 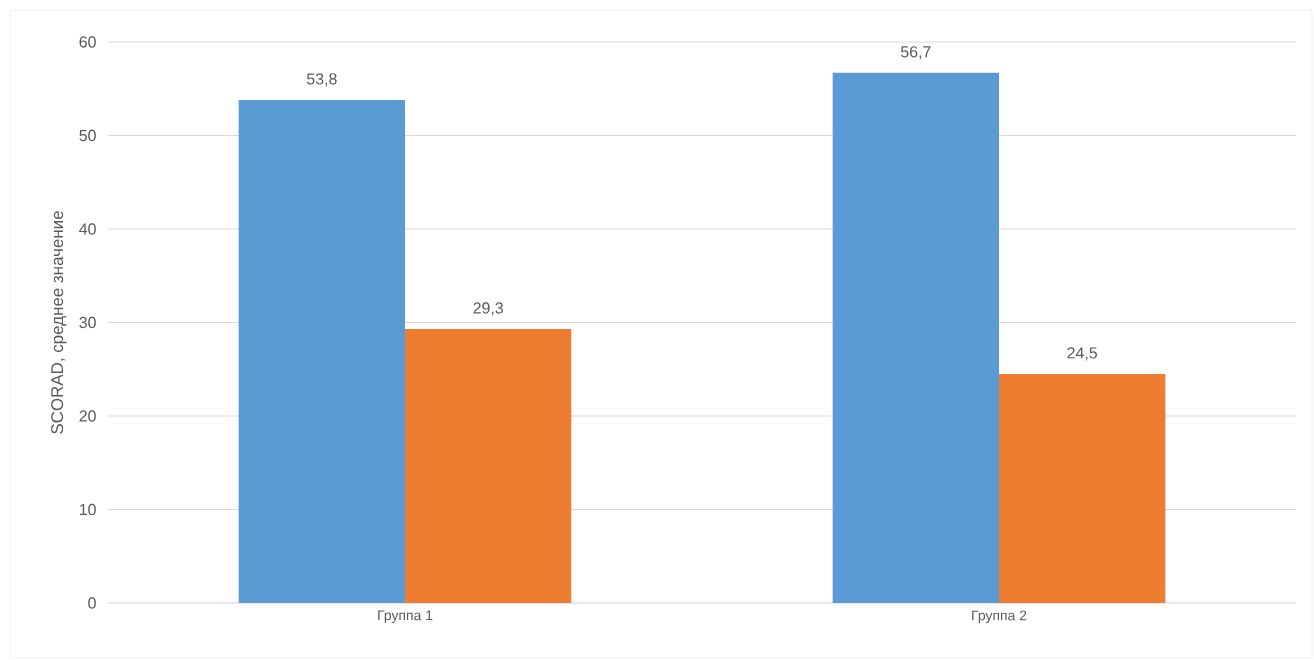 I want to click on y-tick-label: 40, so click(x=87, y=229).